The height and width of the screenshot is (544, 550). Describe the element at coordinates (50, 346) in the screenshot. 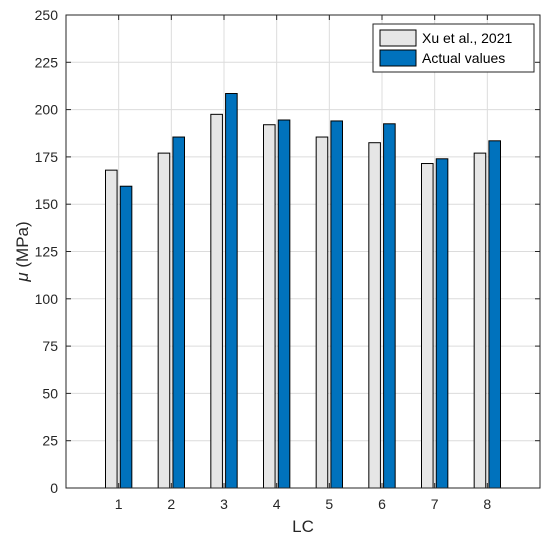

I see `y-tick-label: 75` at that location.